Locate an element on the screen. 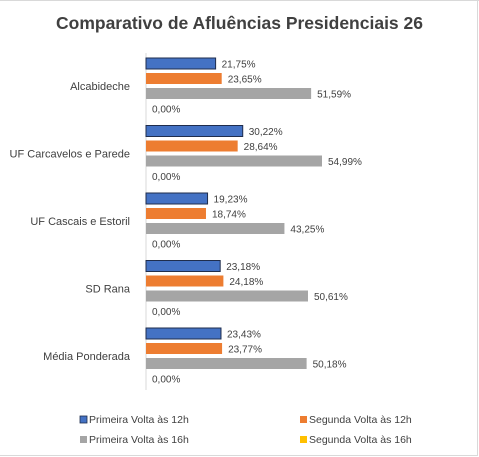 The width and height of the screenshot is (479, 457). data-label: 23,18% is located at coordinates (243, 267).